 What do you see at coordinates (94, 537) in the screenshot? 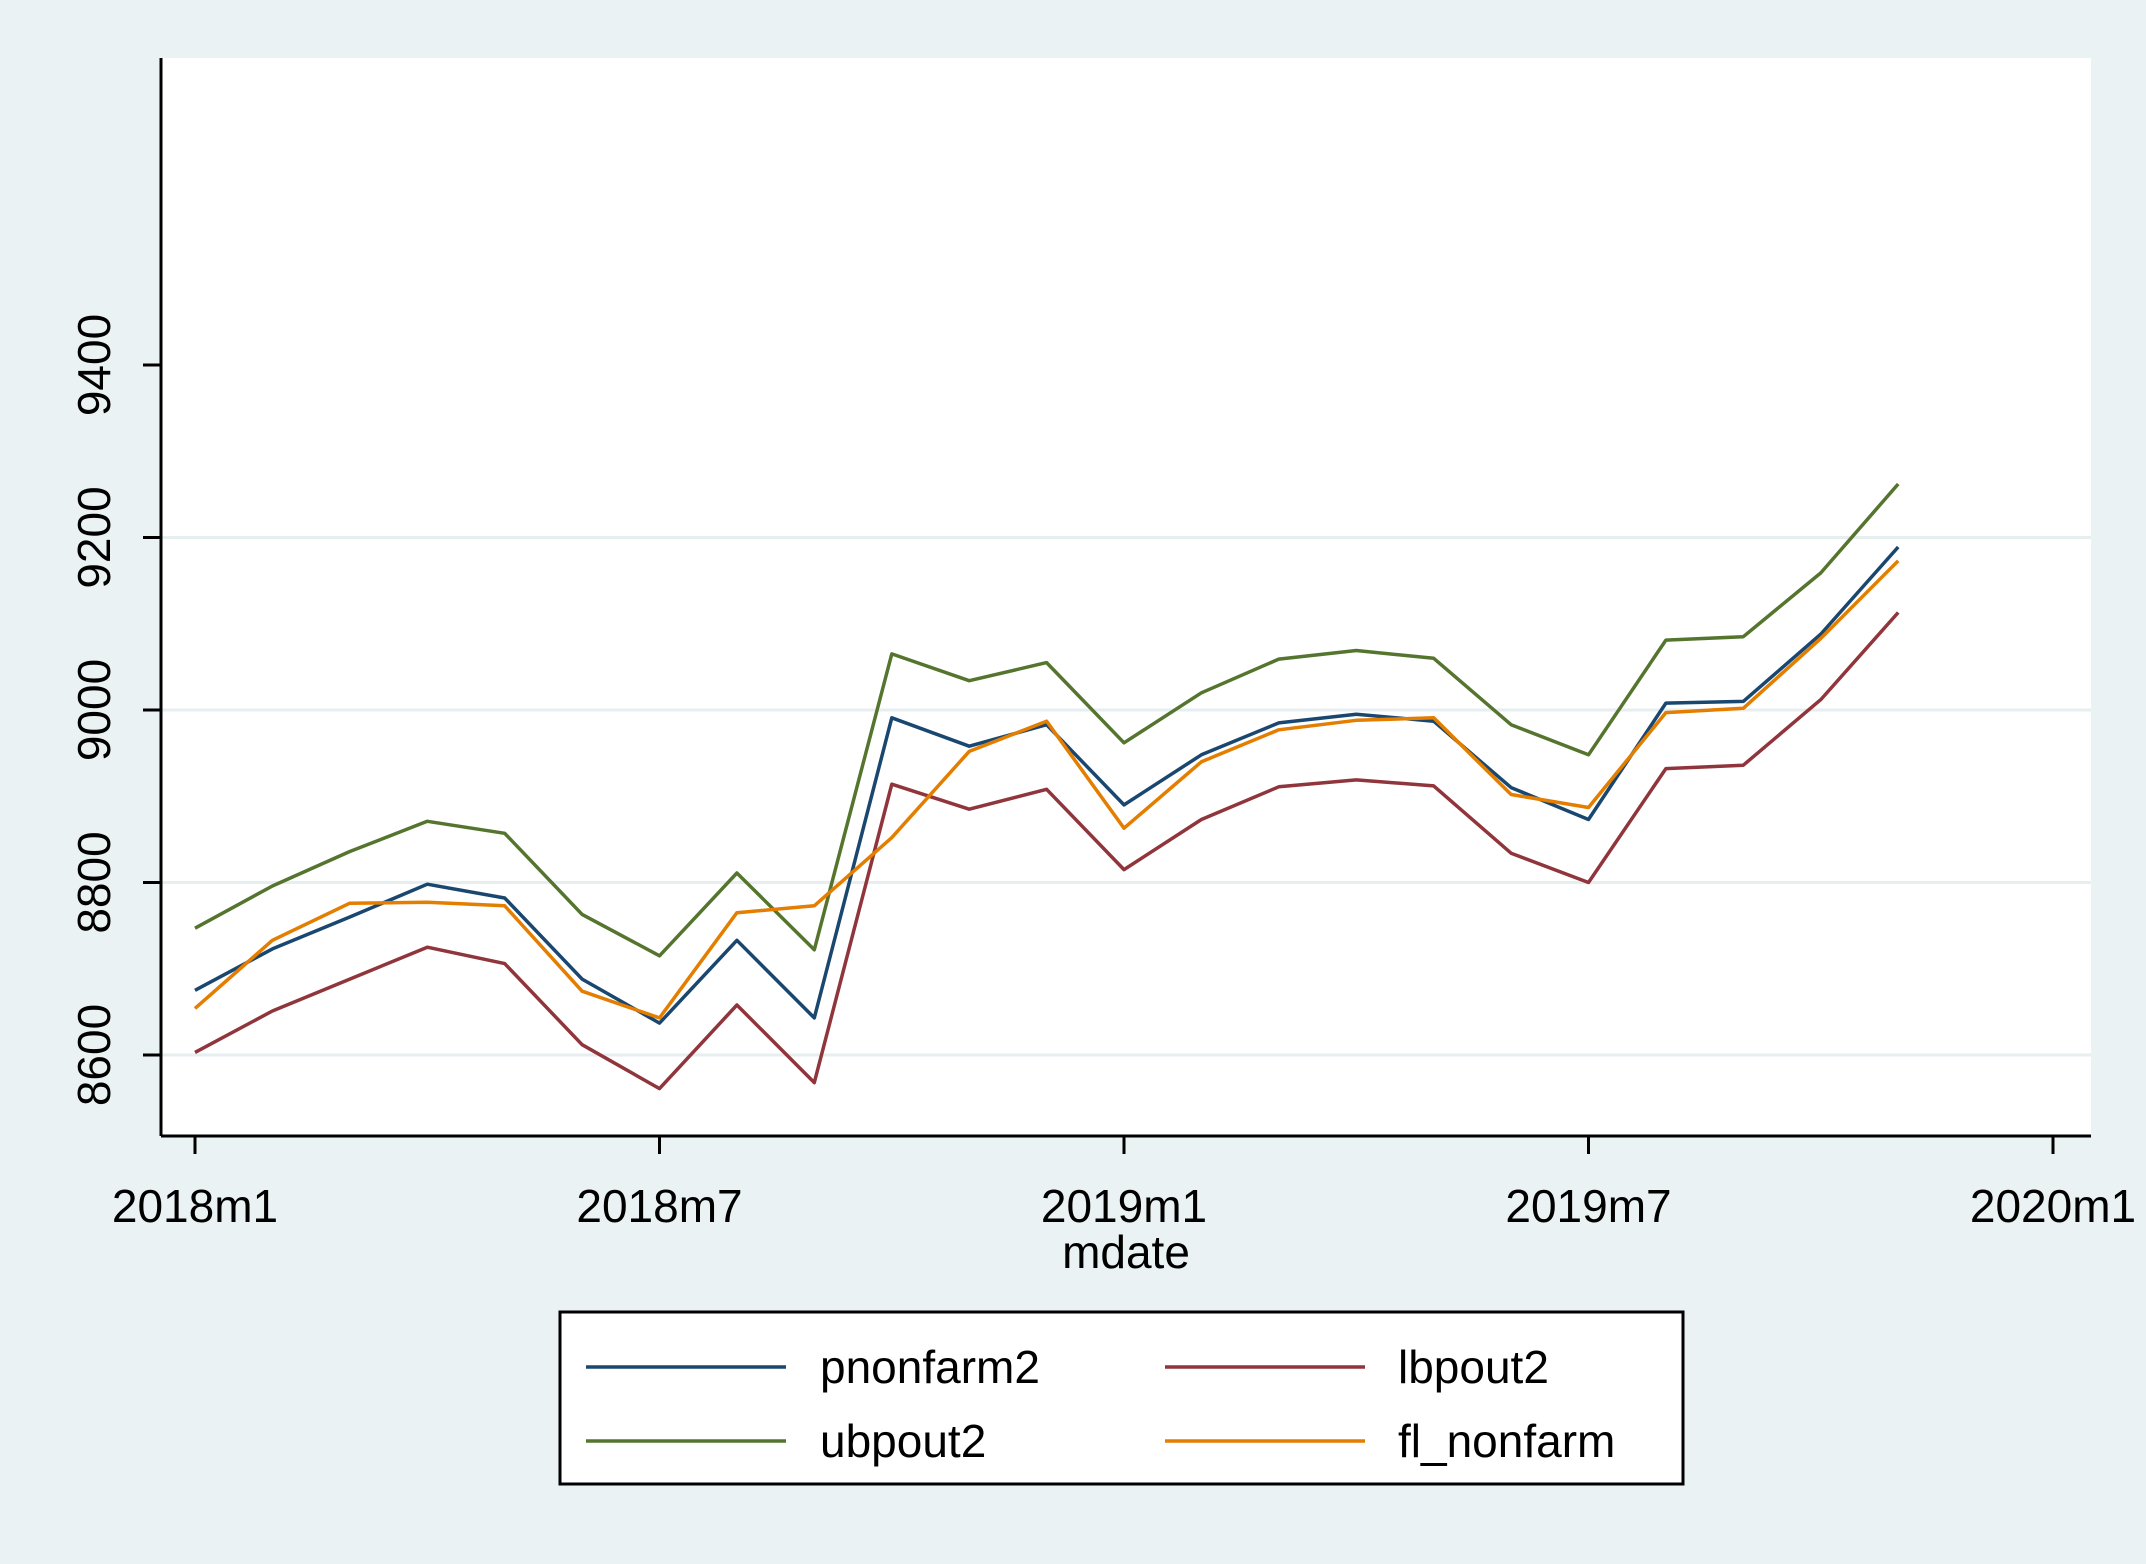
I see `y-tick-label: 9200` at bounding box center [94, 537].